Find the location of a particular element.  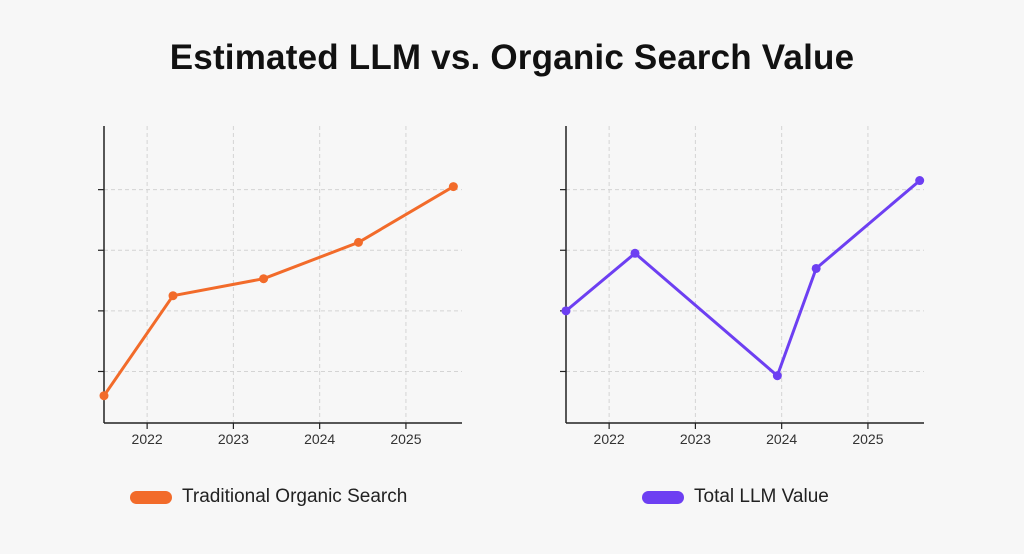

legend-swatch-organic is located at coordinates (151, 497).